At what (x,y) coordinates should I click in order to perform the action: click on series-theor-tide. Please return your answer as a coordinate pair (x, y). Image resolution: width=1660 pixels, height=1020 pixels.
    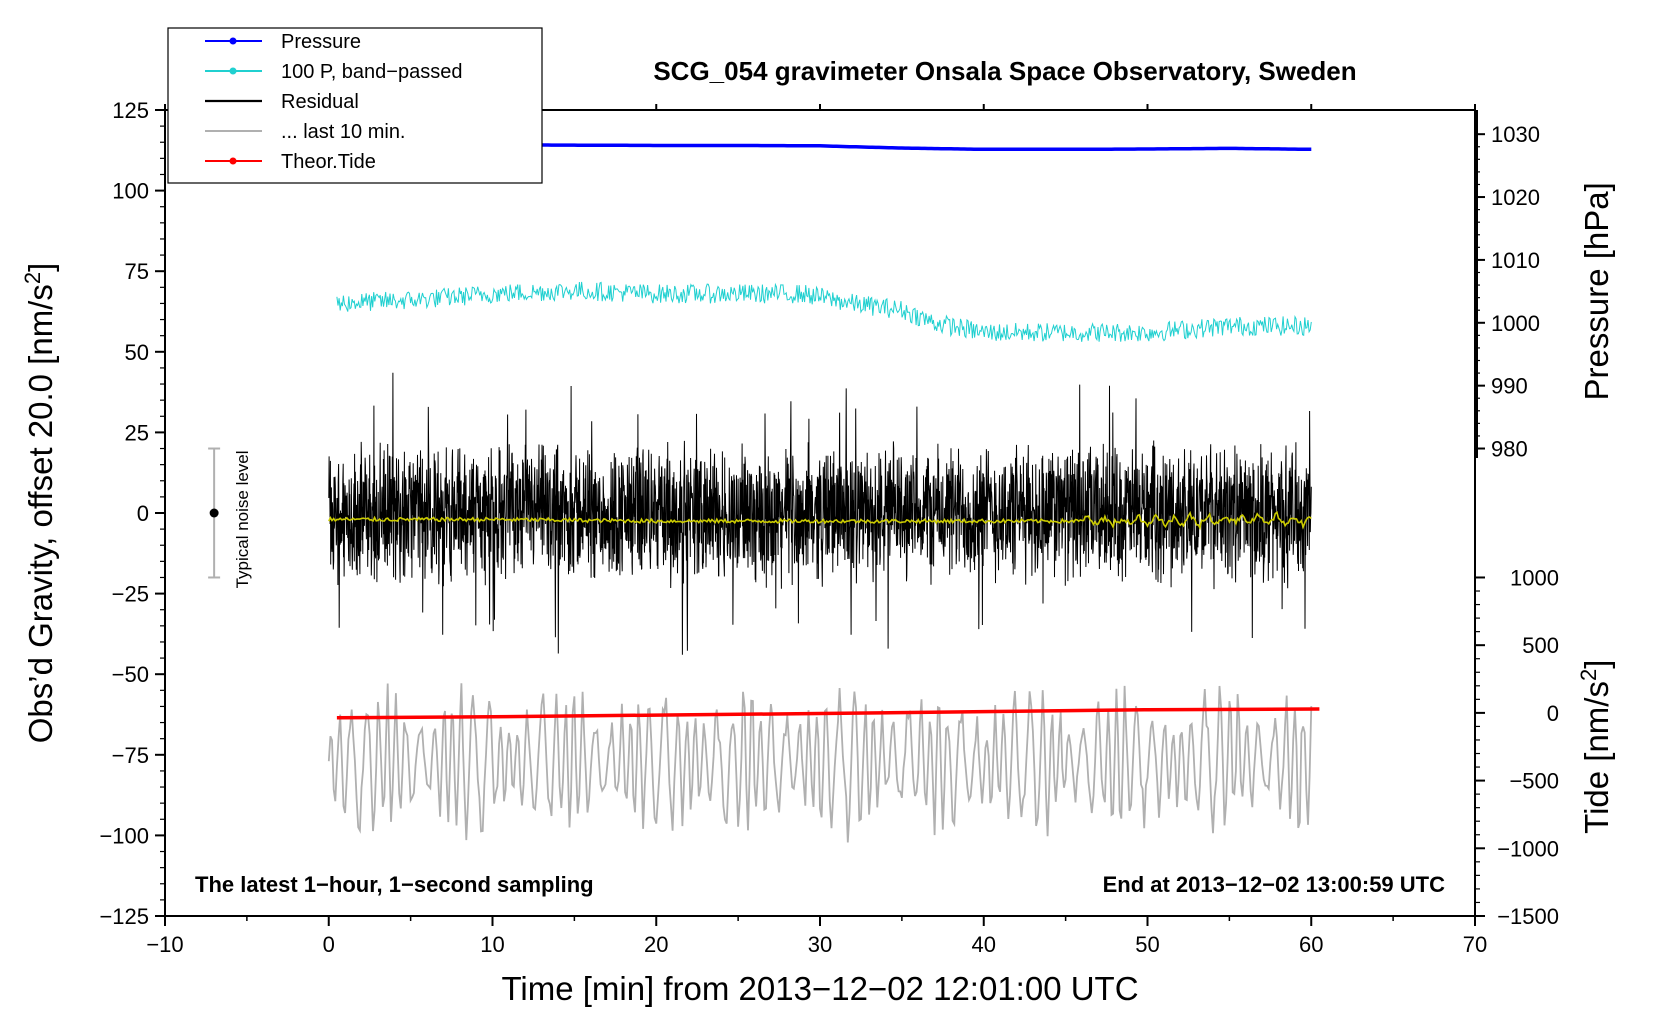
    Looking at the image, I should click on (828, 713).